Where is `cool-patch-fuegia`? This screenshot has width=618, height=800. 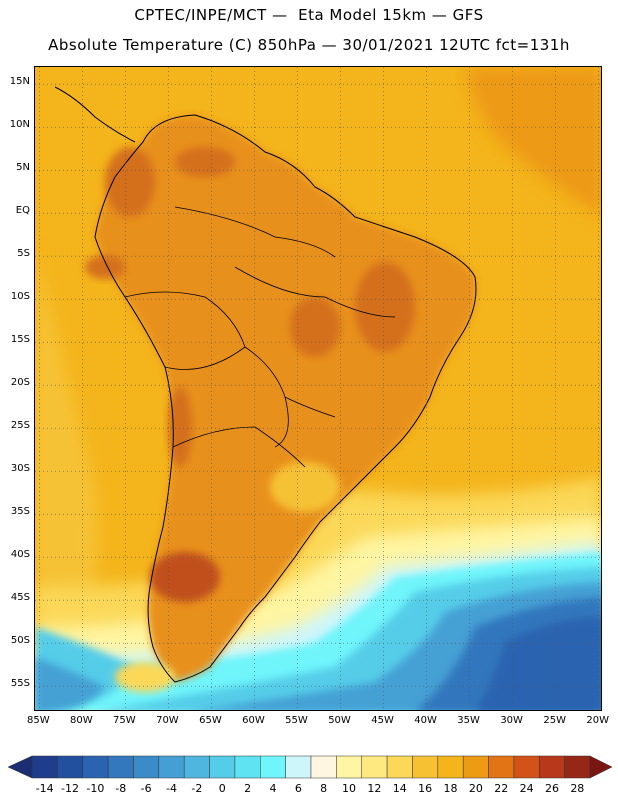 cool-patch-fuegia is located at coordinates (145, 677).